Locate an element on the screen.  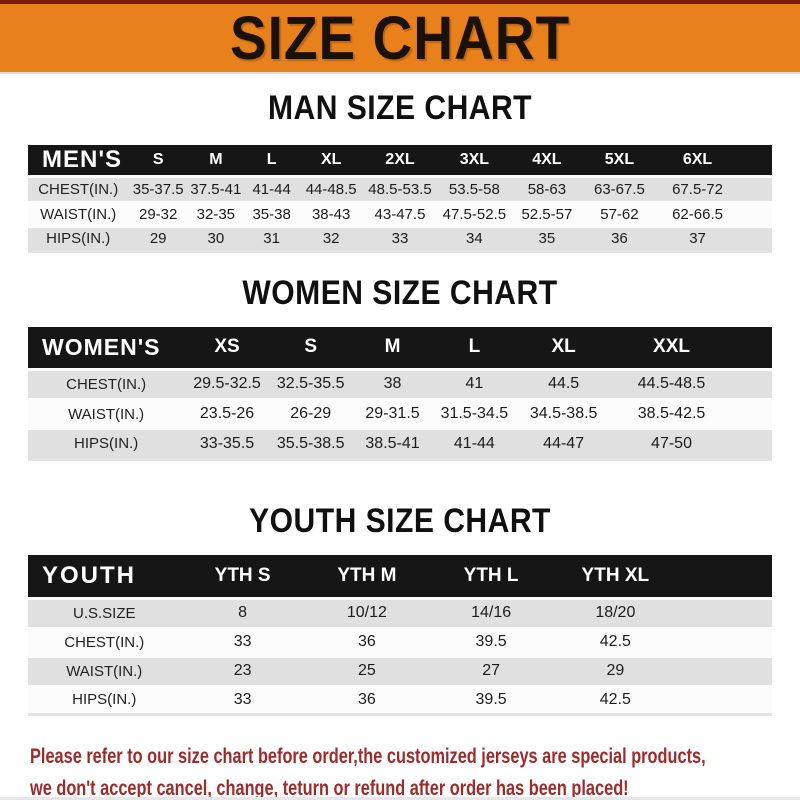
table-row: U.S.SIZE 8 10/12 14/16 18/20 is located at coordinates (400, 613).